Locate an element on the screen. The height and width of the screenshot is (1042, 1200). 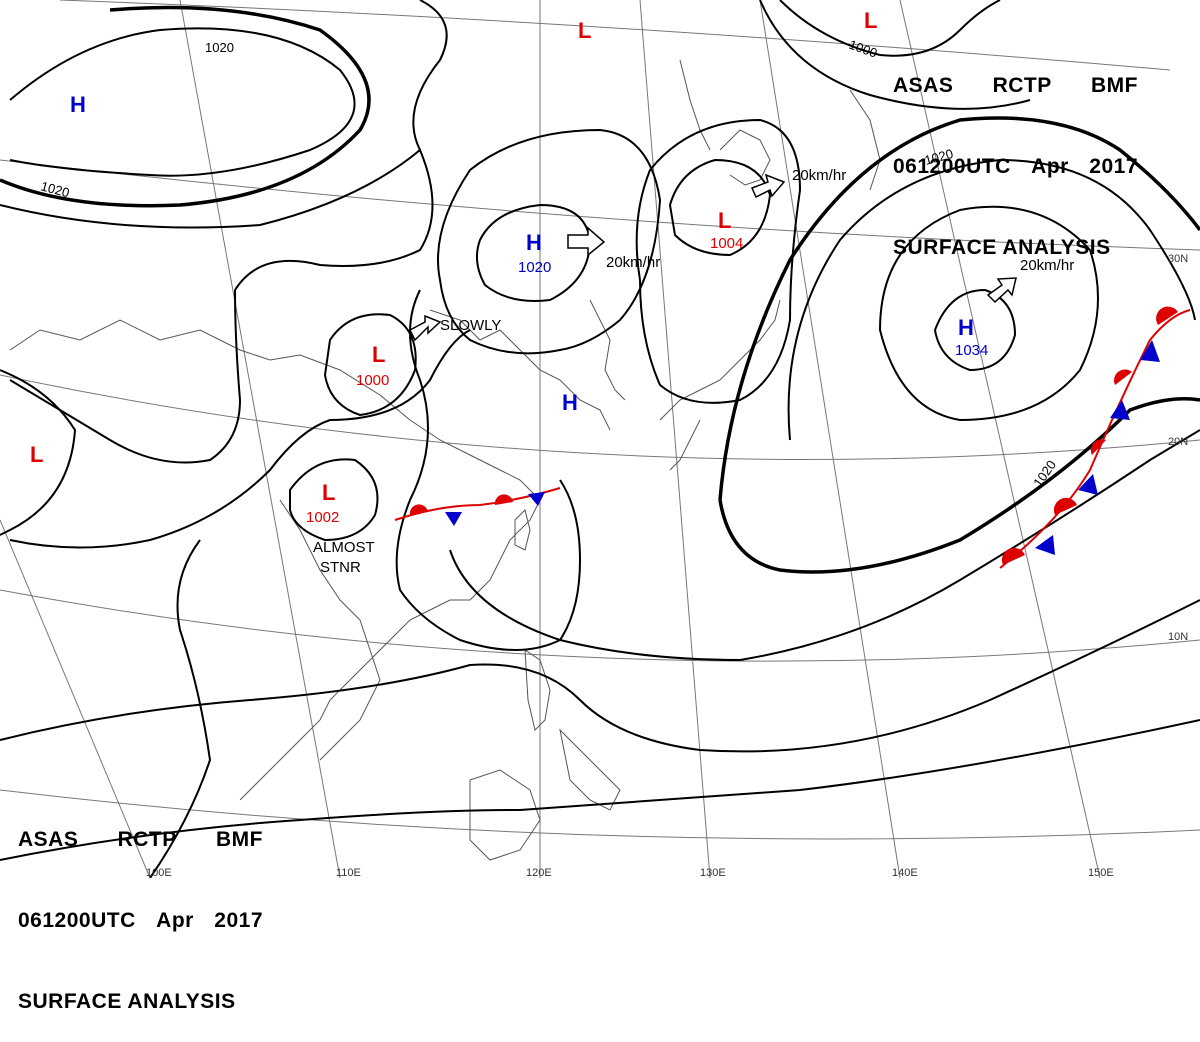
header-top-line2: 061200UTC Apr 2017 is located at coordinates (1015, 166).